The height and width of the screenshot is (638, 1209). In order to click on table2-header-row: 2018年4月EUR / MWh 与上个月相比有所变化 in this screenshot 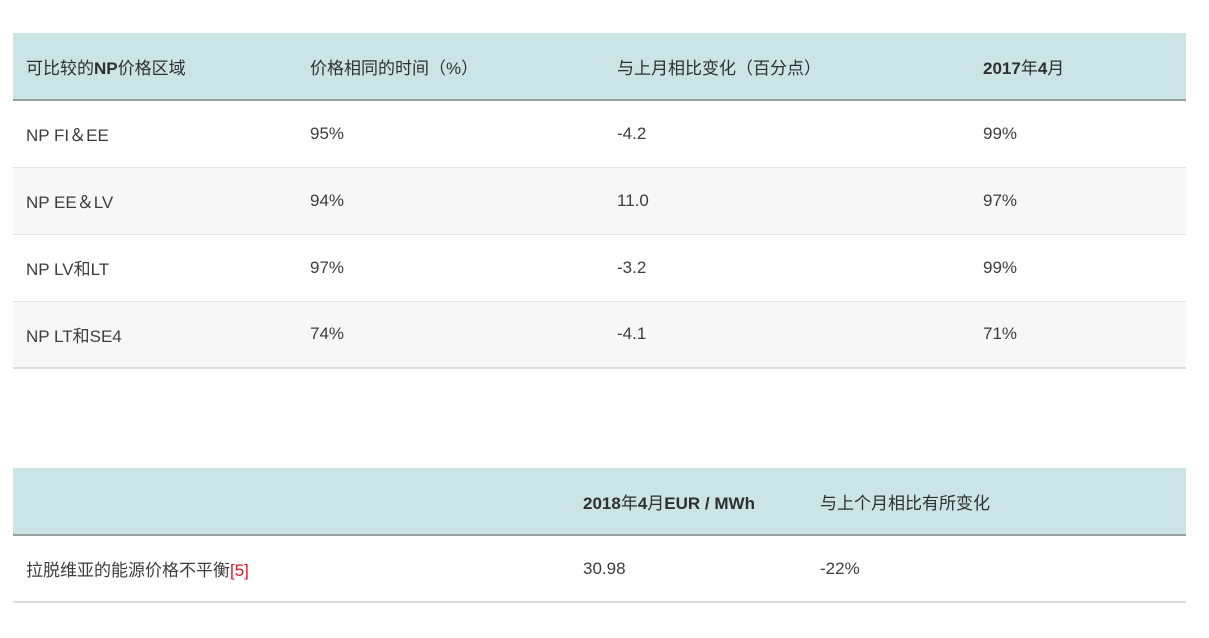, I will do `click(599, 502)`.